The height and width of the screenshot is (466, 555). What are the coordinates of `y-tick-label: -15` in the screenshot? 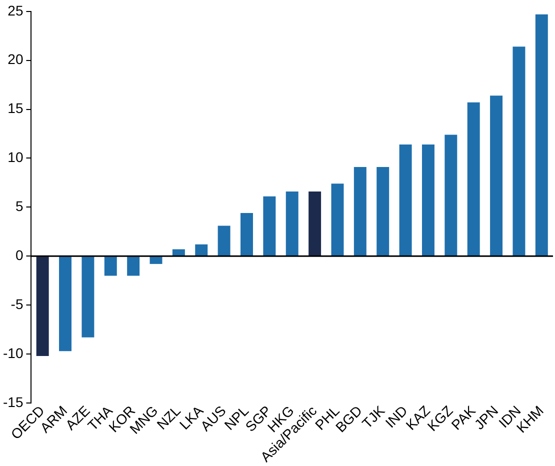 It's located at (13, 402).